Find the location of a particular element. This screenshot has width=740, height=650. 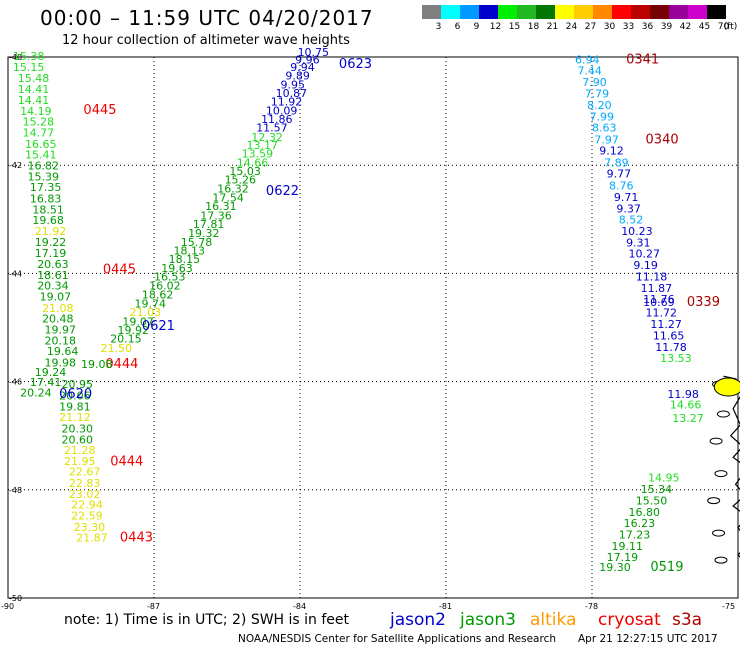

coastline is located at coordinates (723, 469).